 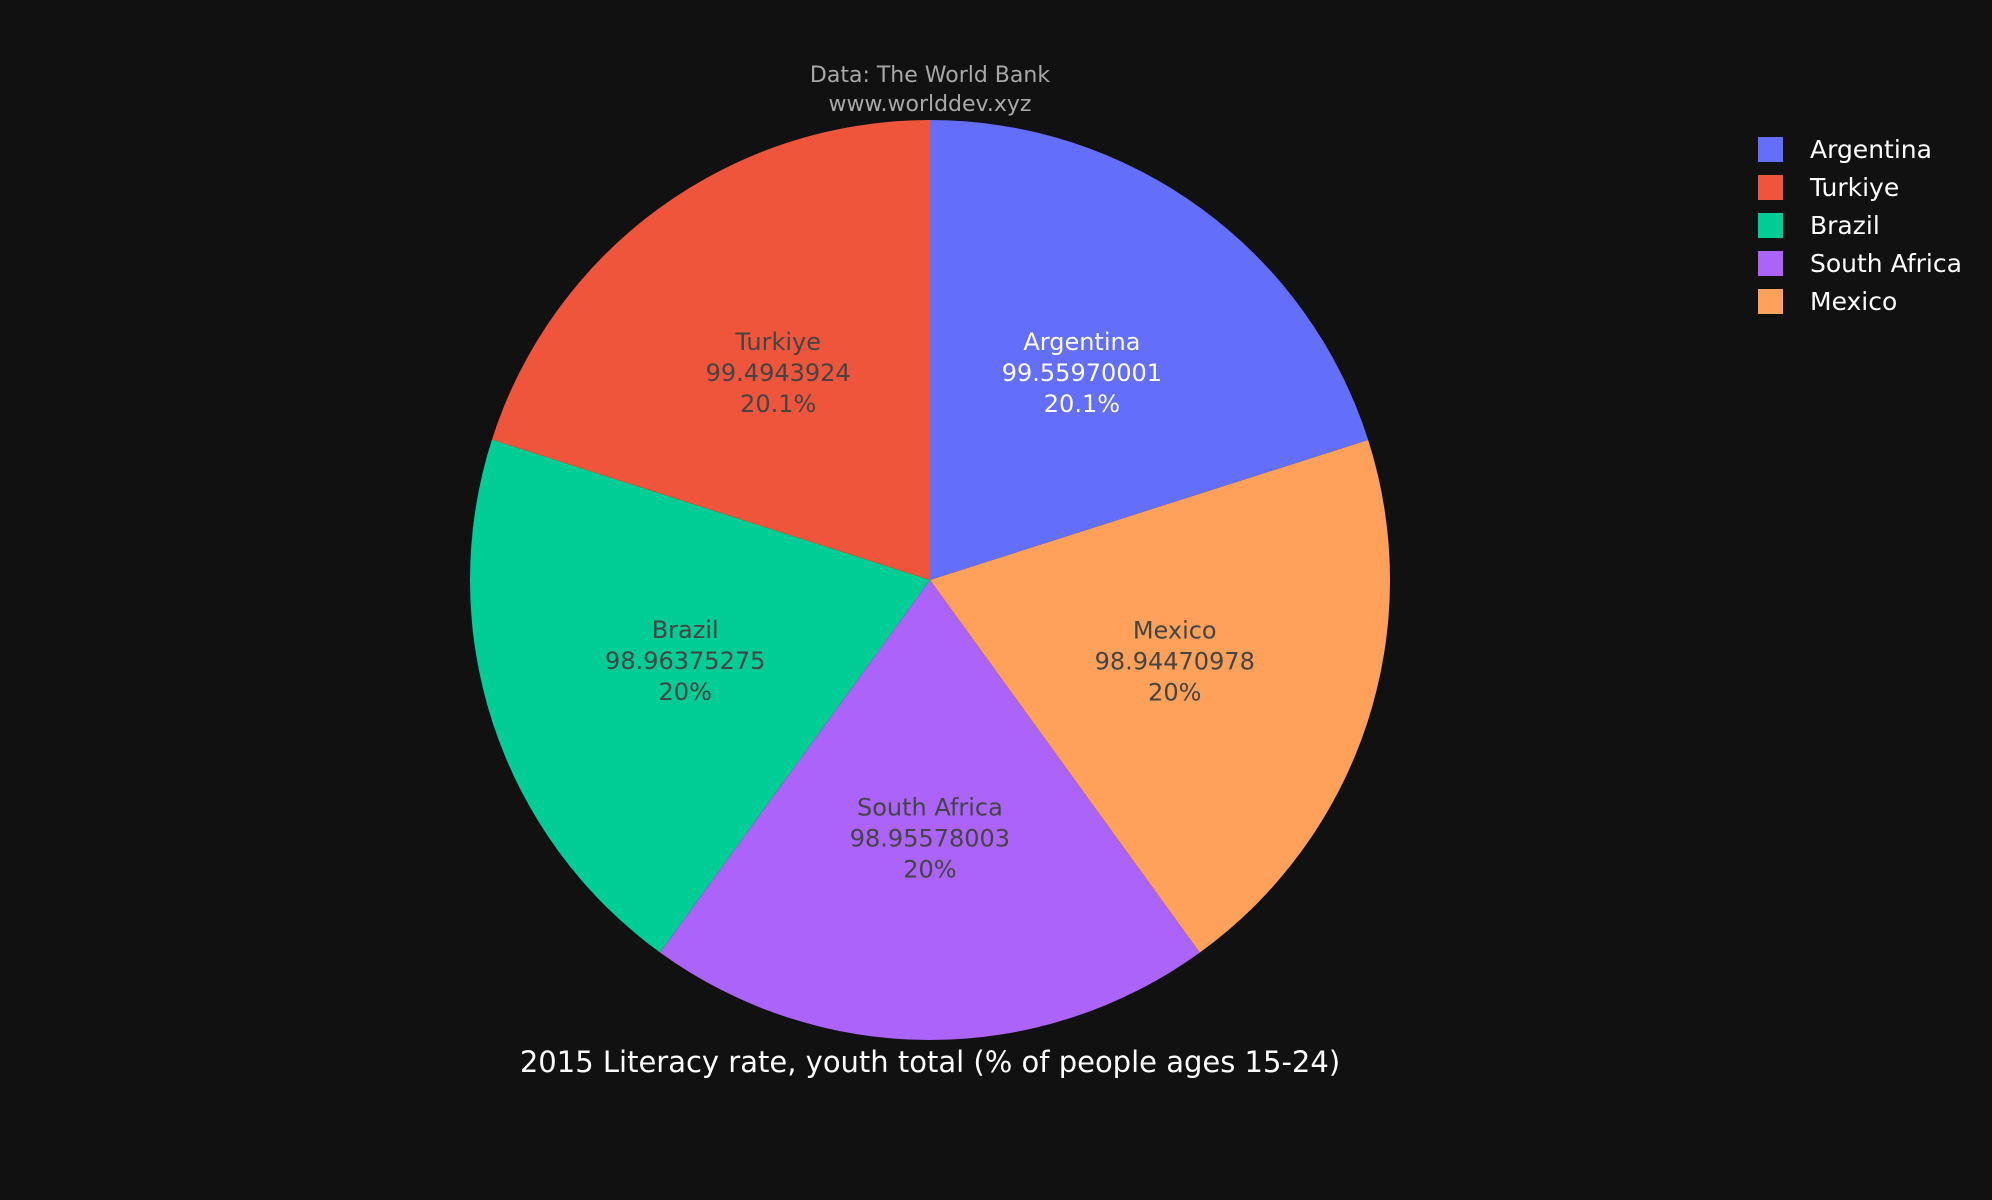 I want to click on legend-item-argentina: Argentina, so click(x=1845, y=149).